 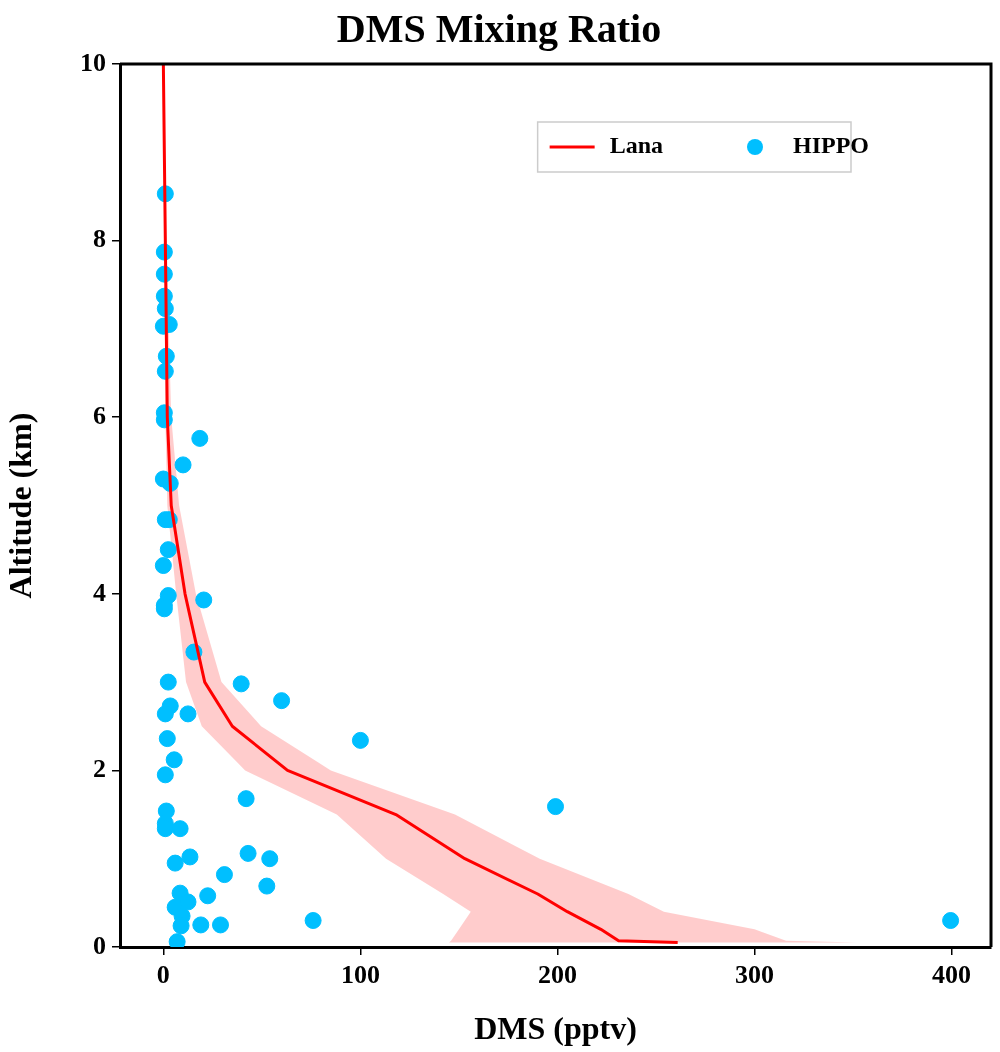 What do you see at coordinates (499, 29) in the screenshot?
I see `chart-title: DMS Mixing Ratio` at bounding box center [499, 29].